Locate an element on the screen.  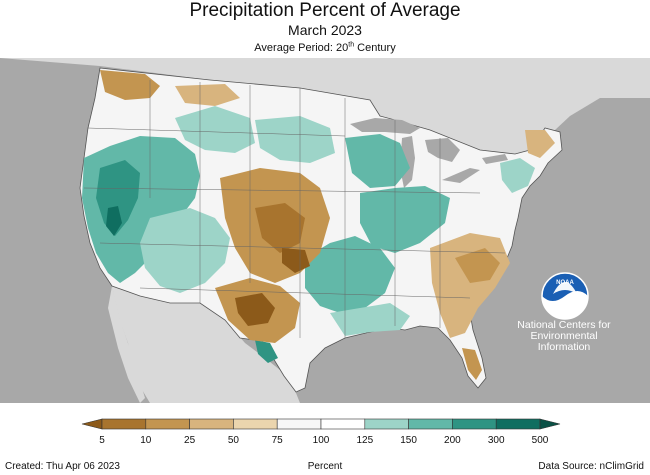
average-period-sup: th is located at coordinates (351, 45).